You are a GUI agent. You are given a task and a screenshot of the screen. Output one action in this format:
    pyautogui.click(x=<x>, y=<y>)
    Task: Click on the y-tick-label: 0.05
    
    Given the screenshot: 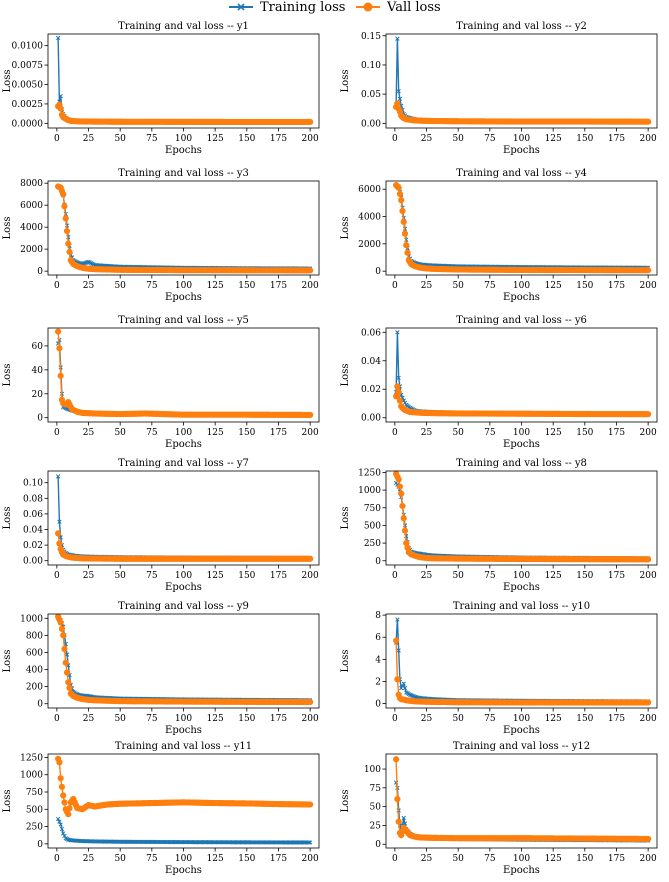 What is the action you would take?
    pyautogui.click(x=371, y=95)
    